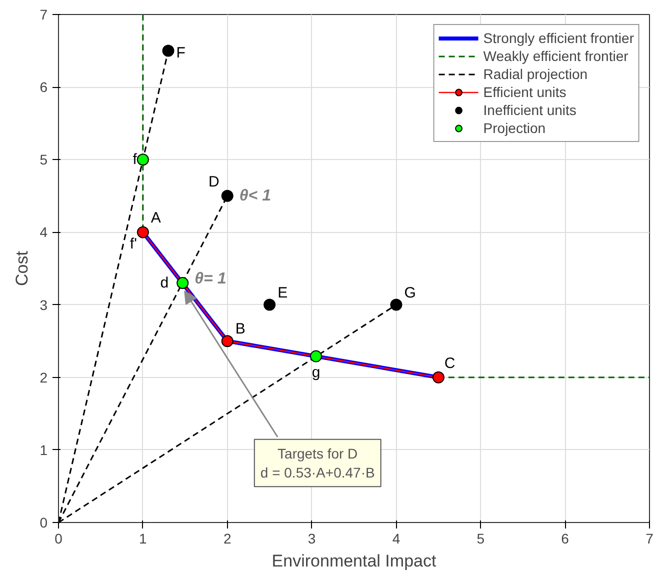 This screenshot has height=580, width=657. What do you see at coordinates (450, 363) in the screenshot?
I see `annotation: C` at bounding box center [450, 363].